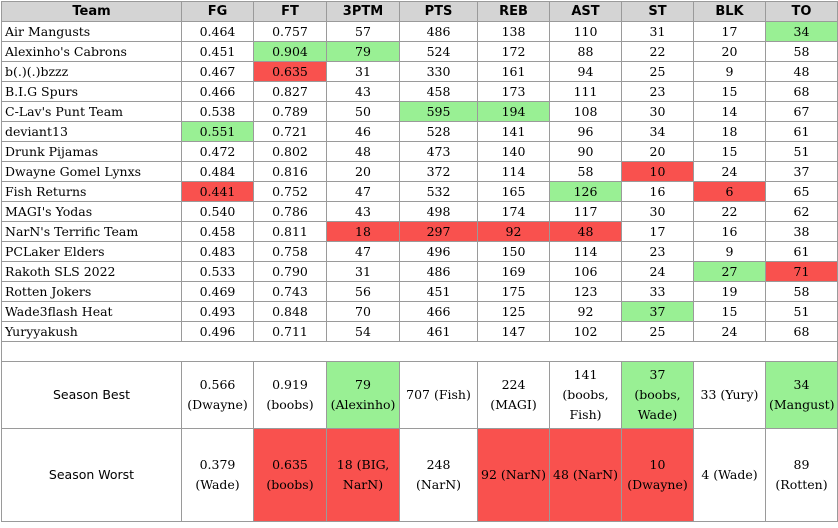  What do you see at coordinates (438, 311) in the screenshot?
I see `stat-cell-pts: 466` at bounding box center [438, 311].